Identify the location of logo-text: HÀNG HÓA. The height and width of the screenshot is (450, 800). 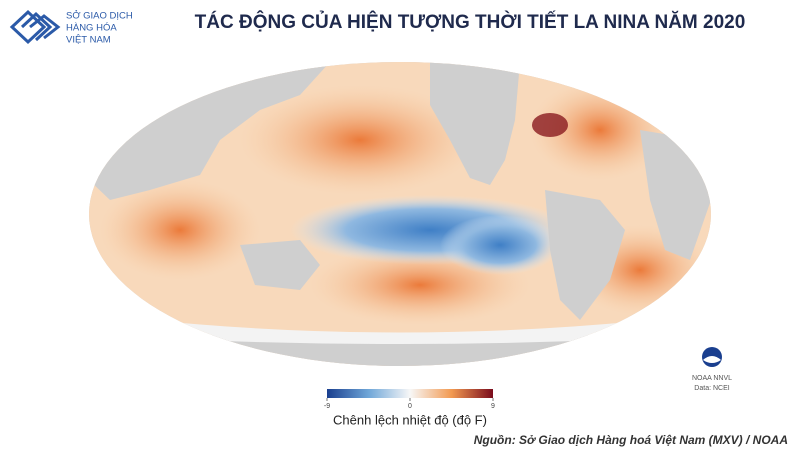
(91, 28).